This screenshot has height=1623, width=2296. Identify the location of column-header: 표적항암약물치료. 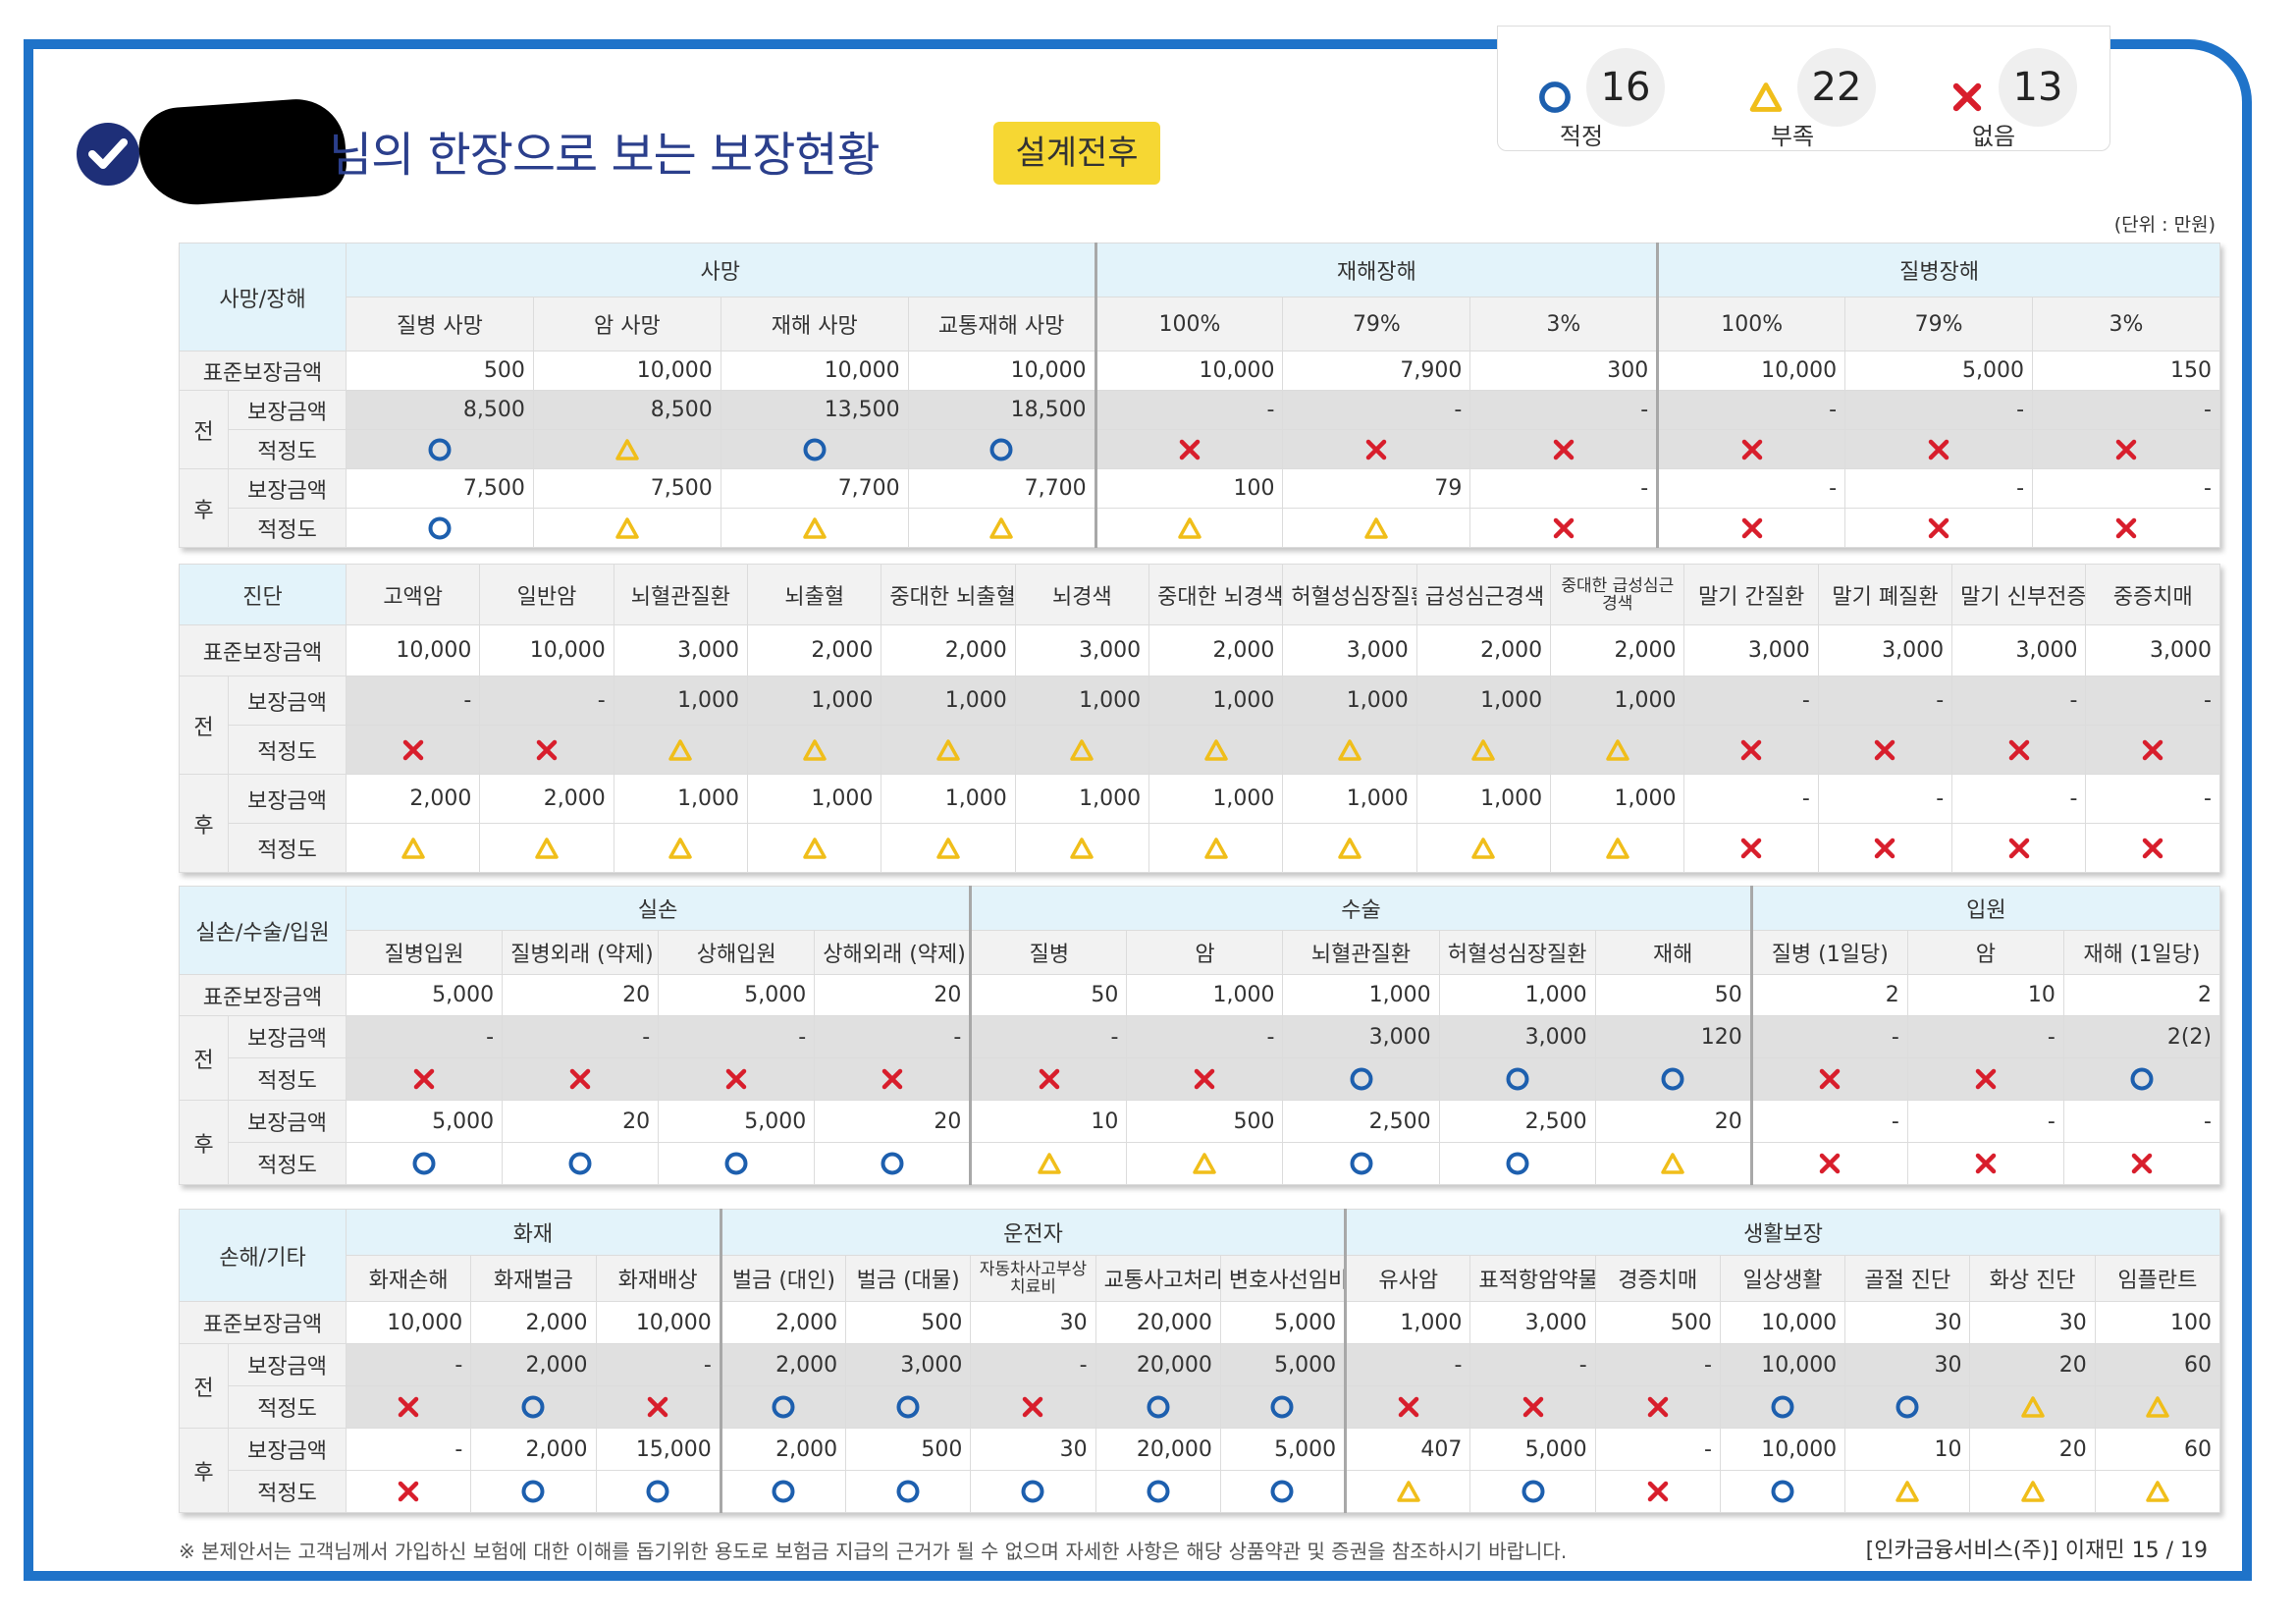
(1537, 1281).